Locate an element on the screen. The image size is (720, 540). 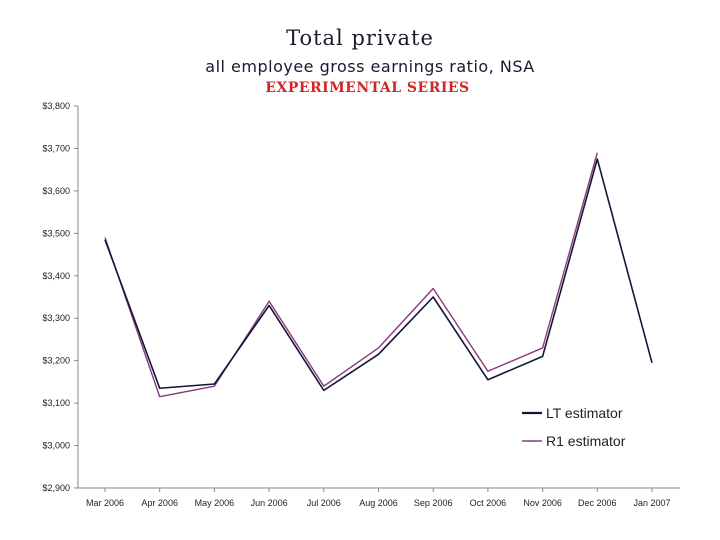
y-tick-label: $2,900 is located at coordinates (56, 488).